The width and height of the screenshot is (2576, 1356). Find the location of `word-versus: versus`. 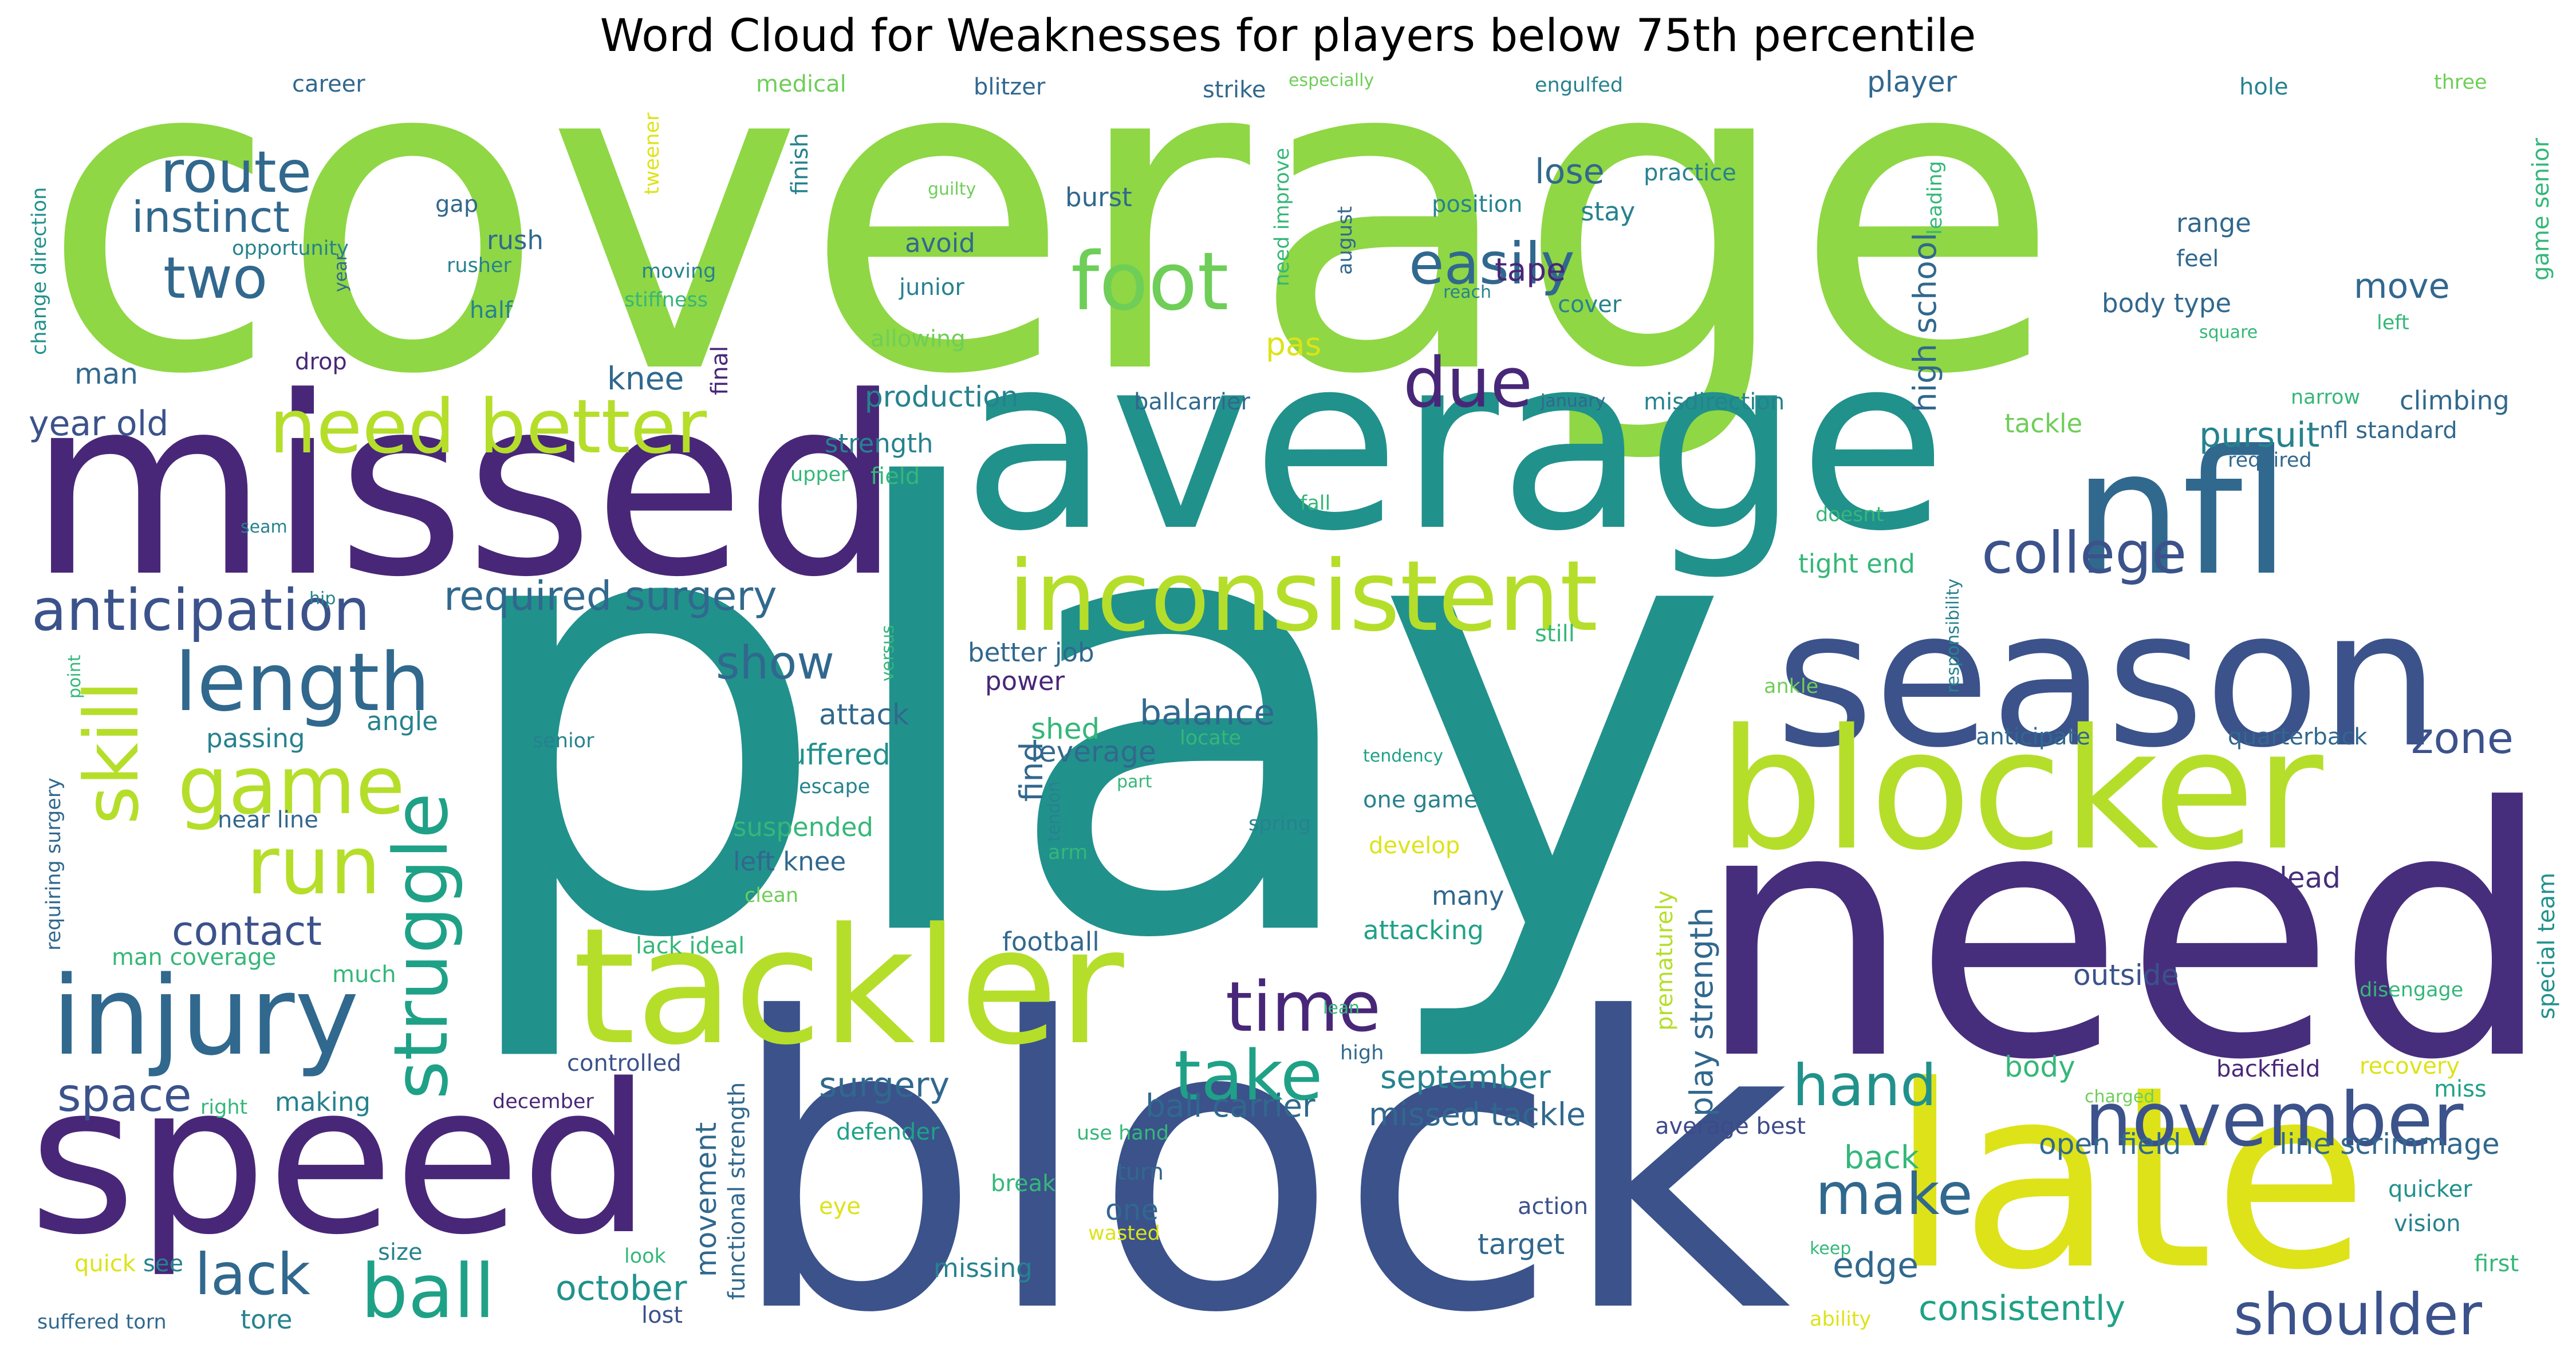

word-versus: versus is located at coordinates (888, 653).